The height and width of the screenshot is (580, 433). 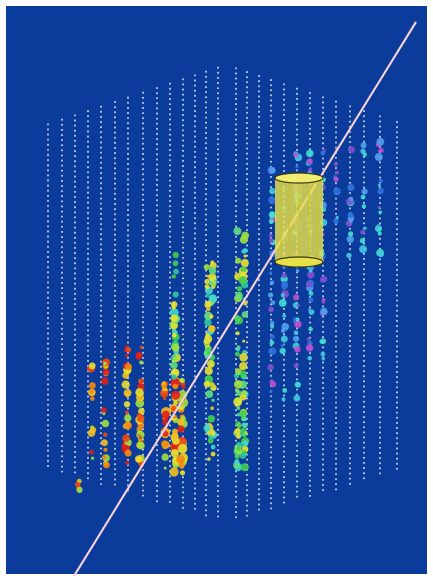 I want to click on cylinder-top, so click(x=299, y=178).